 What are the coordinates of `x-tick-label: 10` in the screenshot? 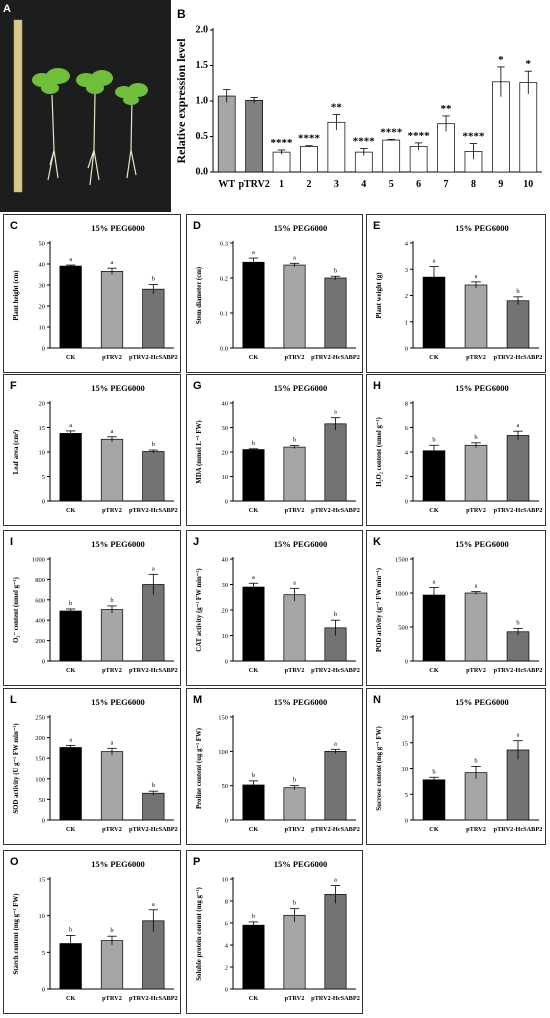 It's located at (528, 184).